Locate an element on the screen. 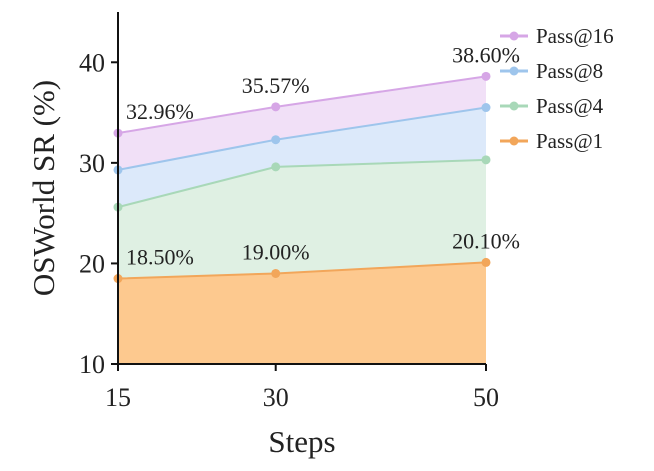 Image resolution: width=654 pixels, height=471 pixels. data-label-pass-1-50: 20.10% is located at coordinates (486, 240).